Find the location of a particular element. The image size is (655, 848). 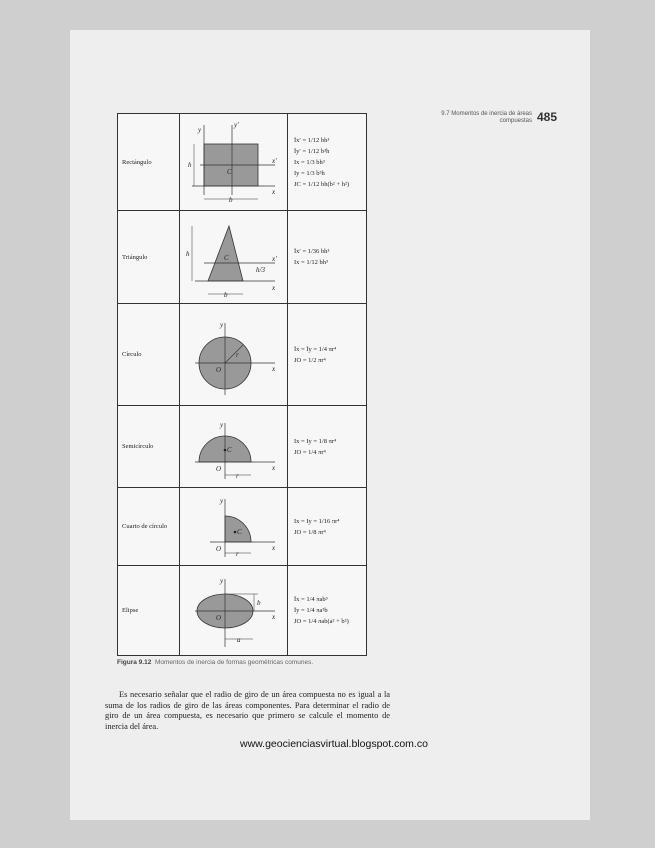

shape-name: Rectángulo is located at coordinates (148, 162).